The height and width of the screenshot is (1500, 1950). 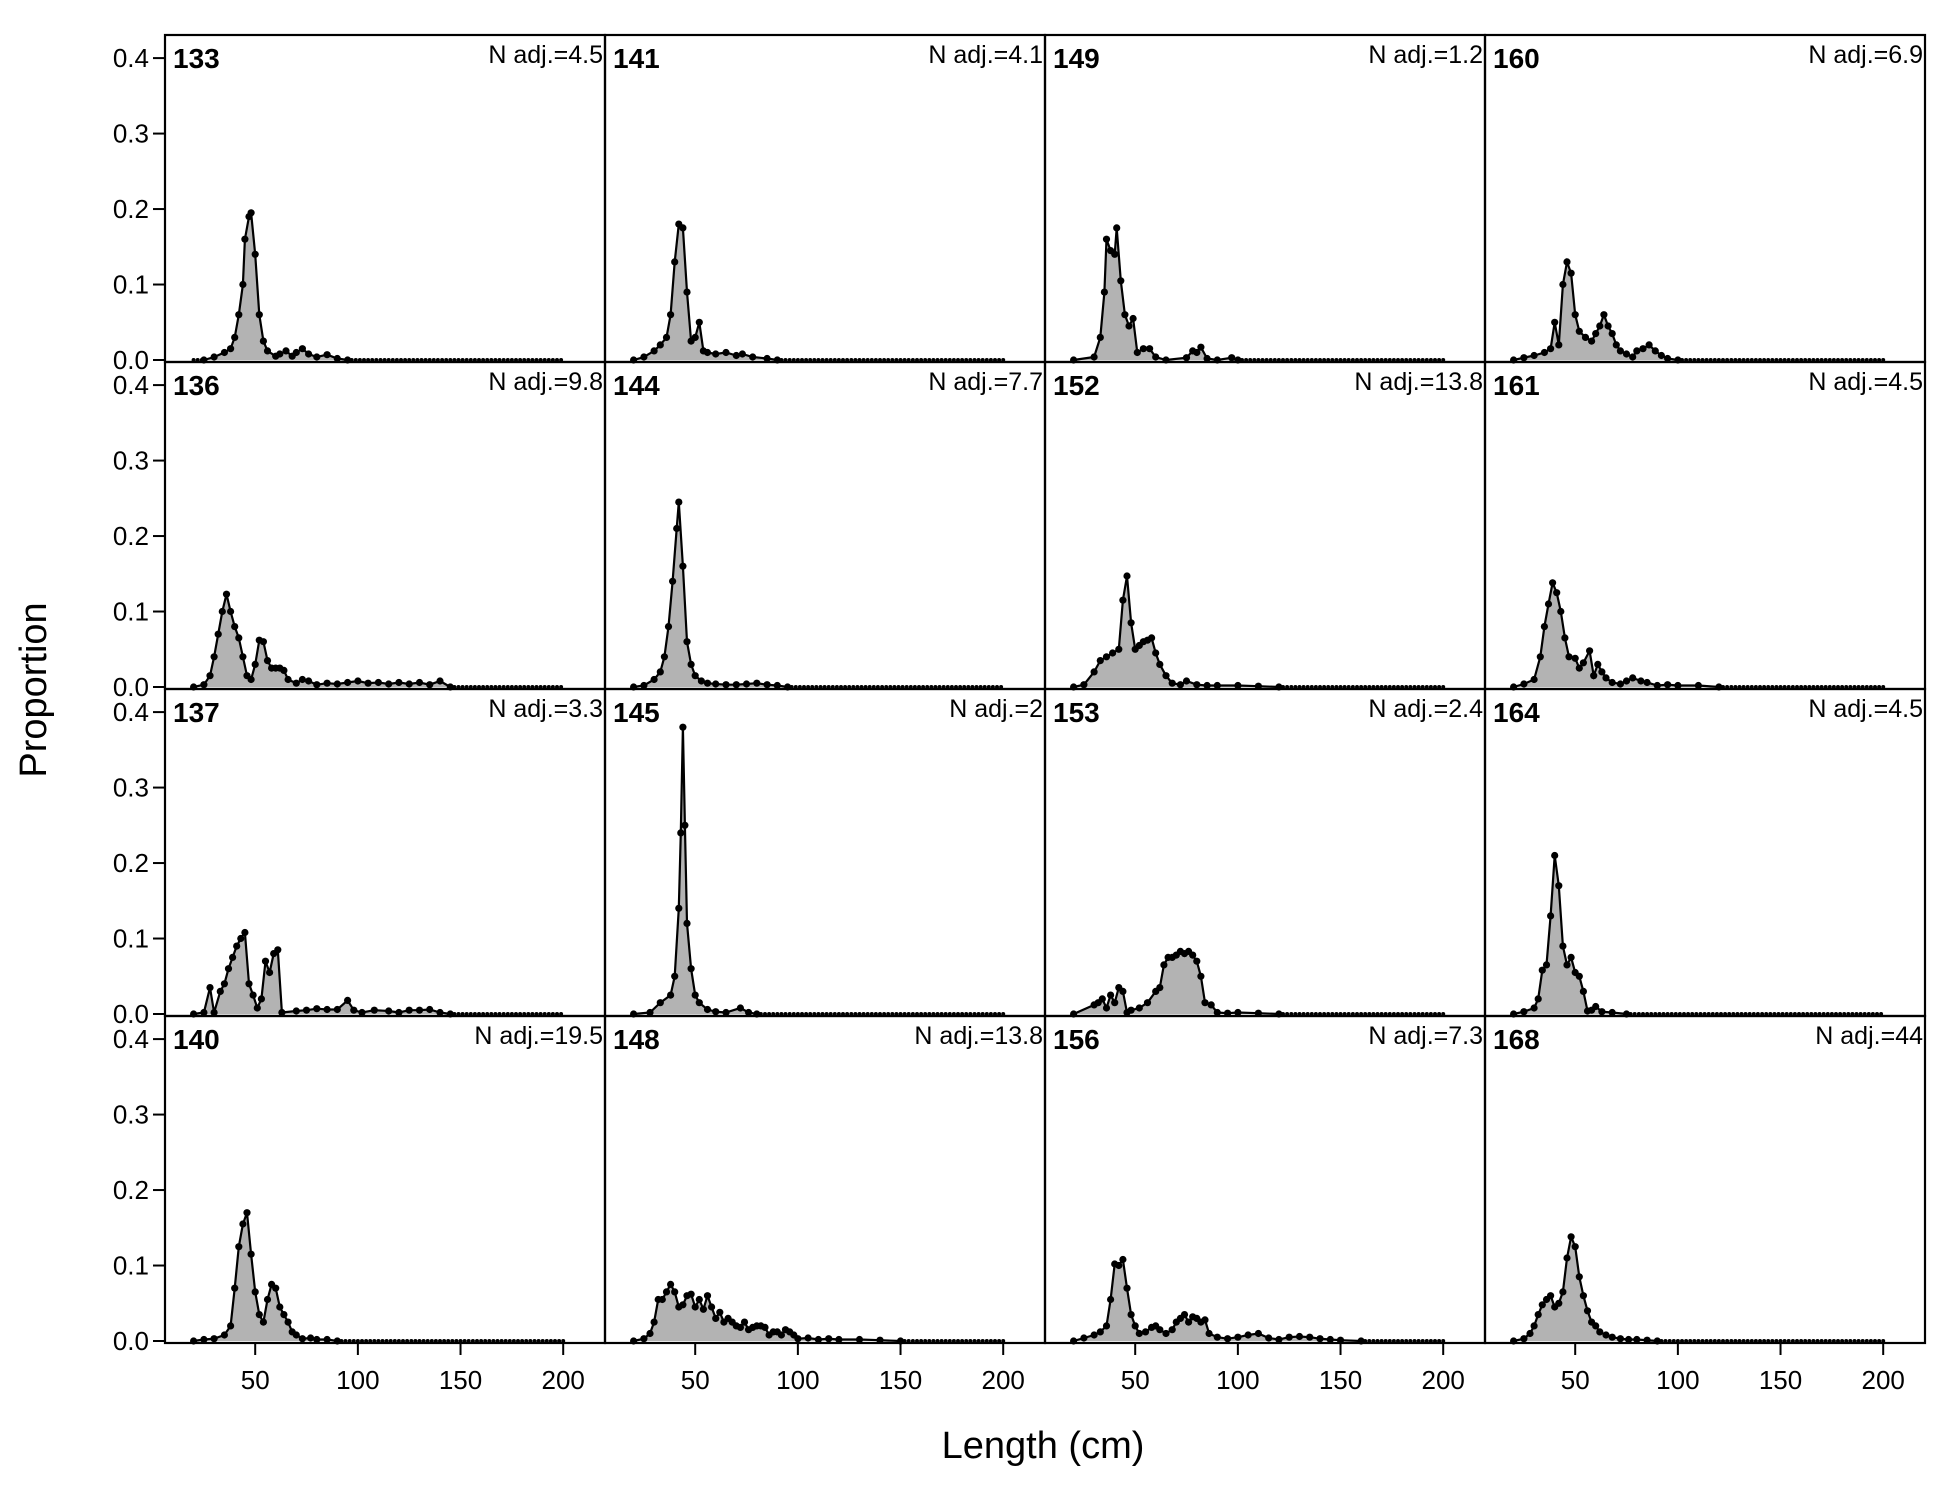 What do you see at coordinates (360, 531) in the screenshot?
I see `panel-136: 136 N adj.=9.8 0.0 0.1 0.2 0.3 0.4` at bounding box center [360, 531].